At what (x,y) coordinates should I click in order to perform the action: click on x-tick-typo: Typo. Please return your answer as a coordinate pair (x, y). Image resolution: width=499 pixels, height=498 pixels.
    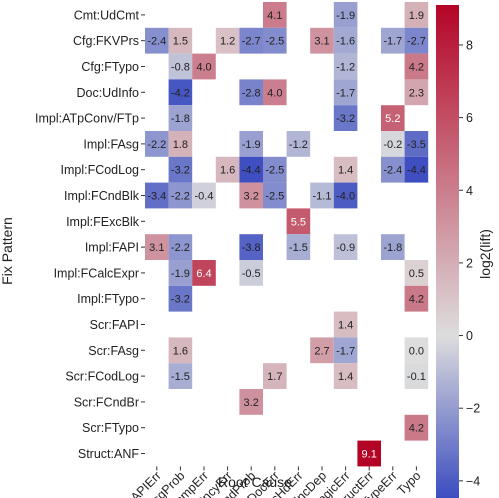
    Looking at the image, I should click on (408, 483).